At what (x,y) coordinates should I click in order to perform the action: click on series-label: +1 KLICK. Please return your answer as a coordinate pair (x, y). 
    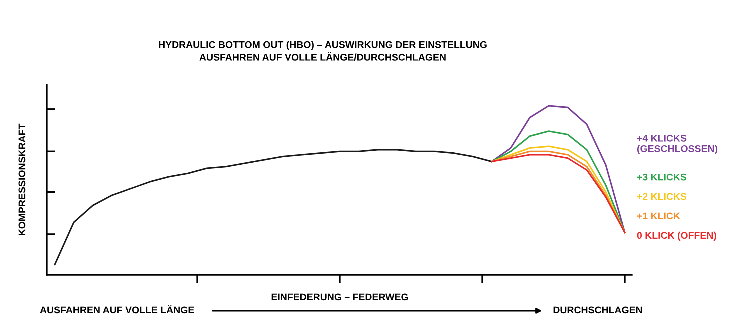
    Looking at the image, I should click on (658, 216).